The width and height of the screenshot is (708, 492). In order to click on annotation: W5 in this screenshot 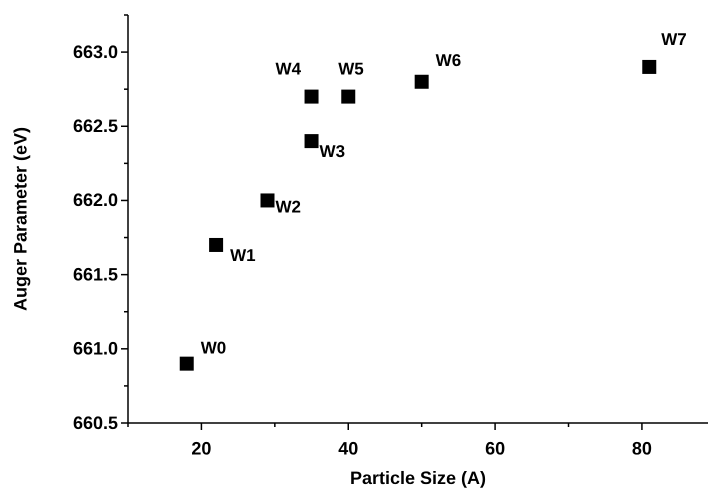, I will do `click(351, 69)`.